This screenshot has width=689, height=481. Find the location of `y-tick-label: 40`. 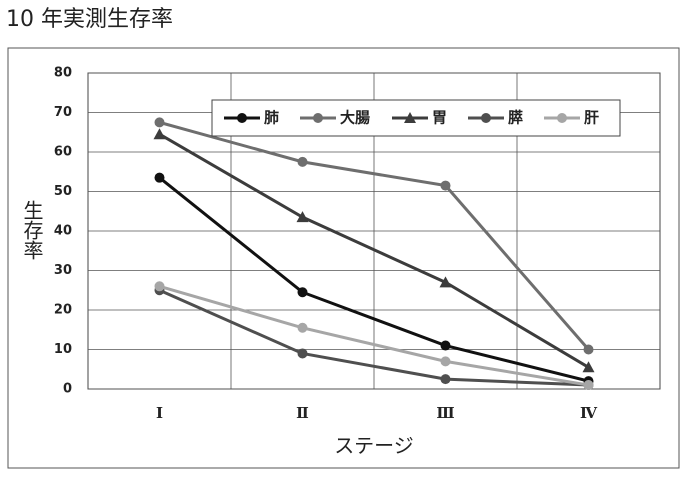

y-tick-label: 40 is located at coordinates (63, 231).